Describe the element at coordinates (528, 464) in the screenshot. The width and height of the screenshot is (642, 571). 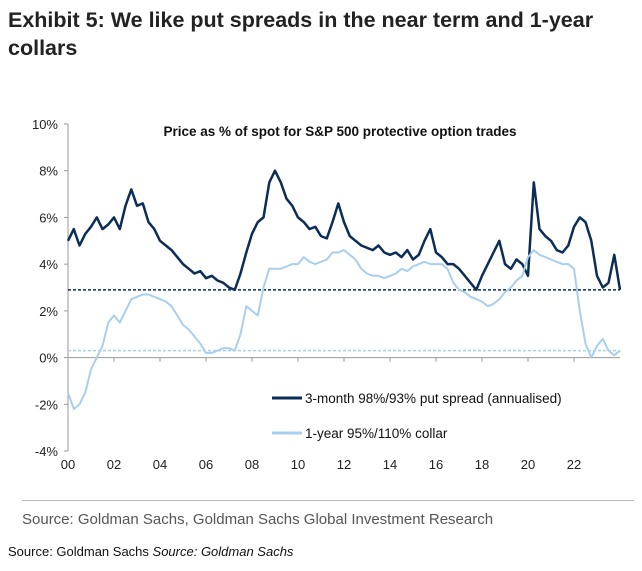
I see `x-tick-label: 20` at that location.